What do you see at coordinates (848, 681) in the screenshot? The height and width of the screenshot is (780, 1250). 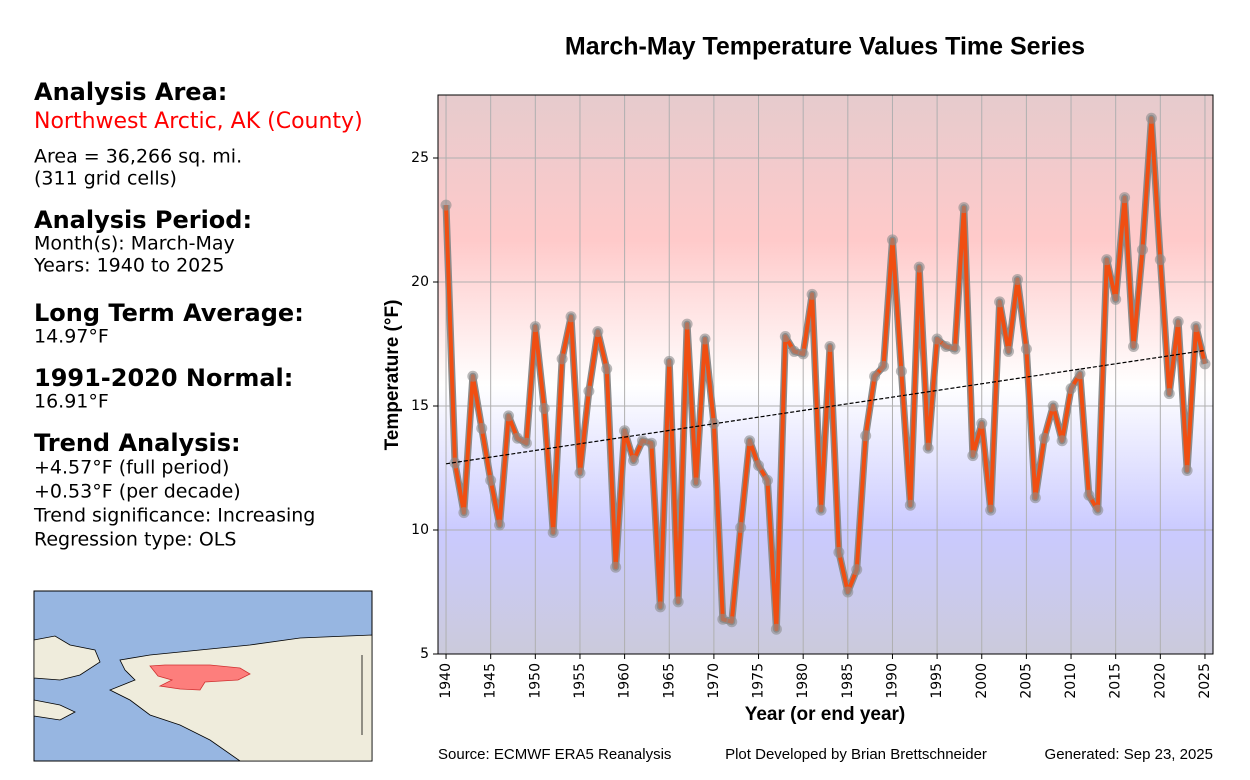 I see `x-tick-label: 1985` at bounding box center [848, 681].